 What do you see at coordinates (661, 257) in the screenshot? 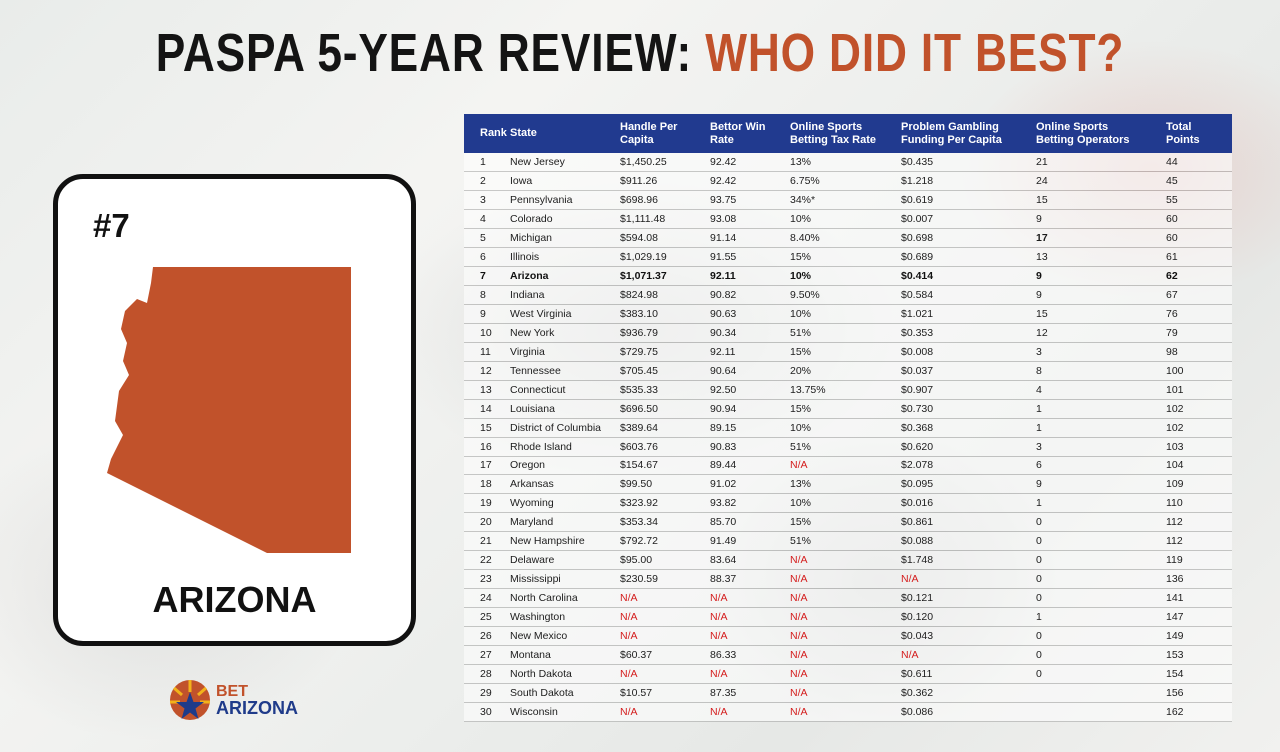
I see `cell-handle: $1,029.19` at bounding box center [661, 257].